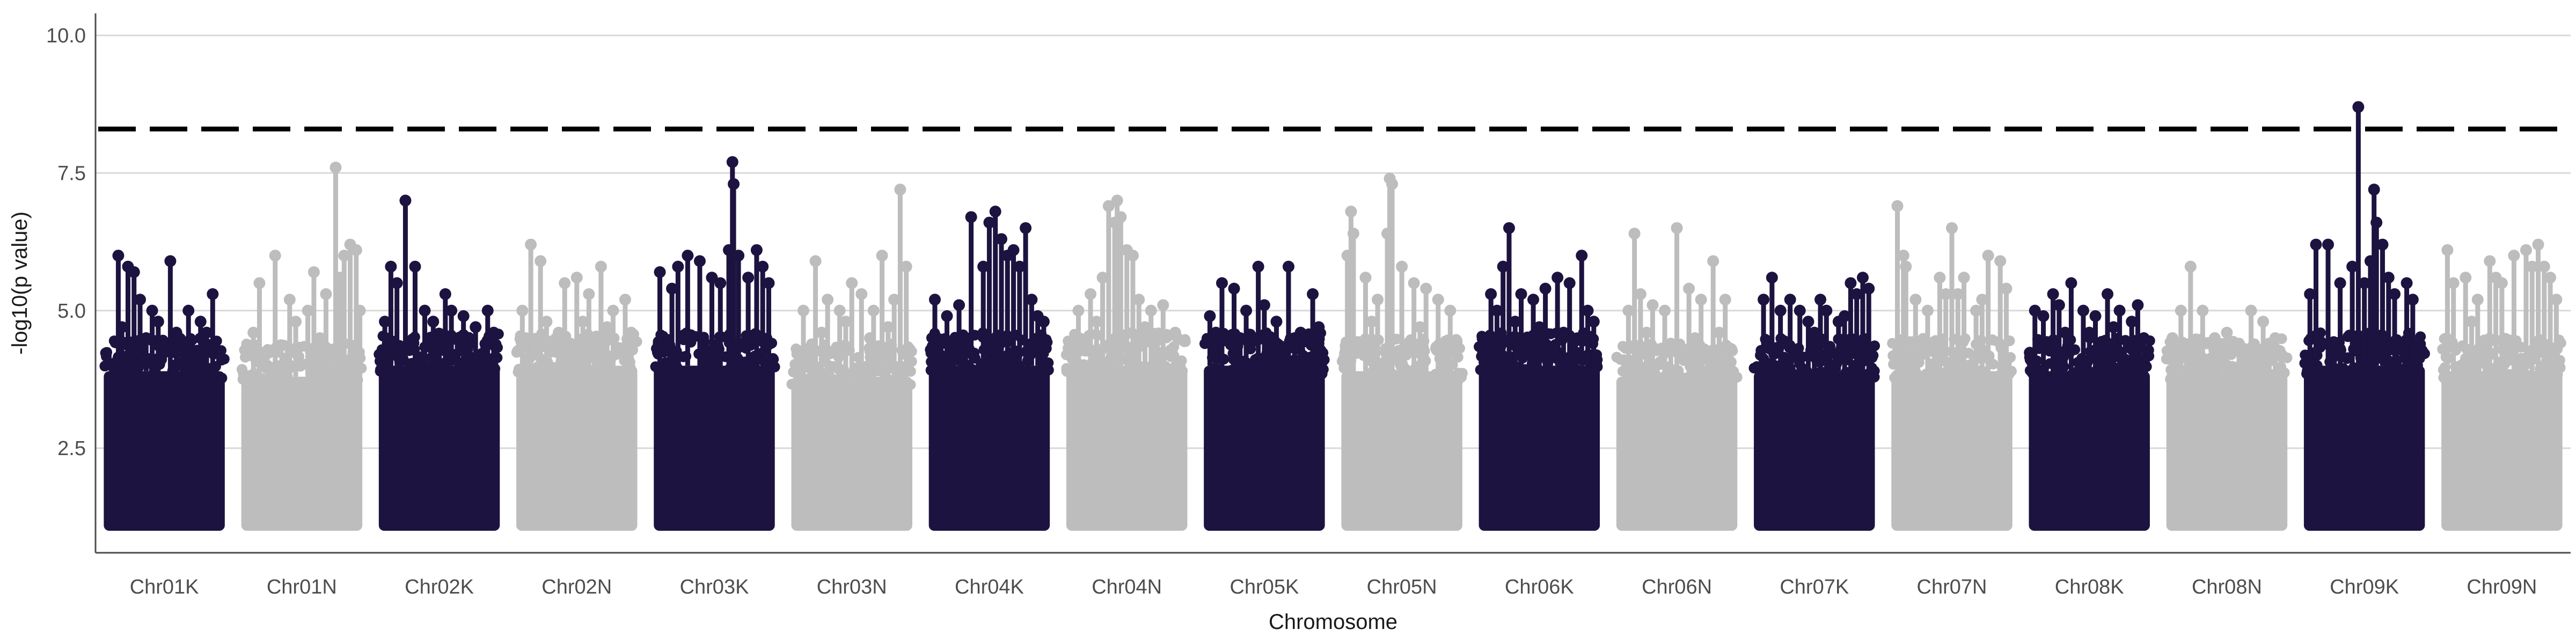  I want to click on x-tick-label: Chr02N, so click(576, 587).